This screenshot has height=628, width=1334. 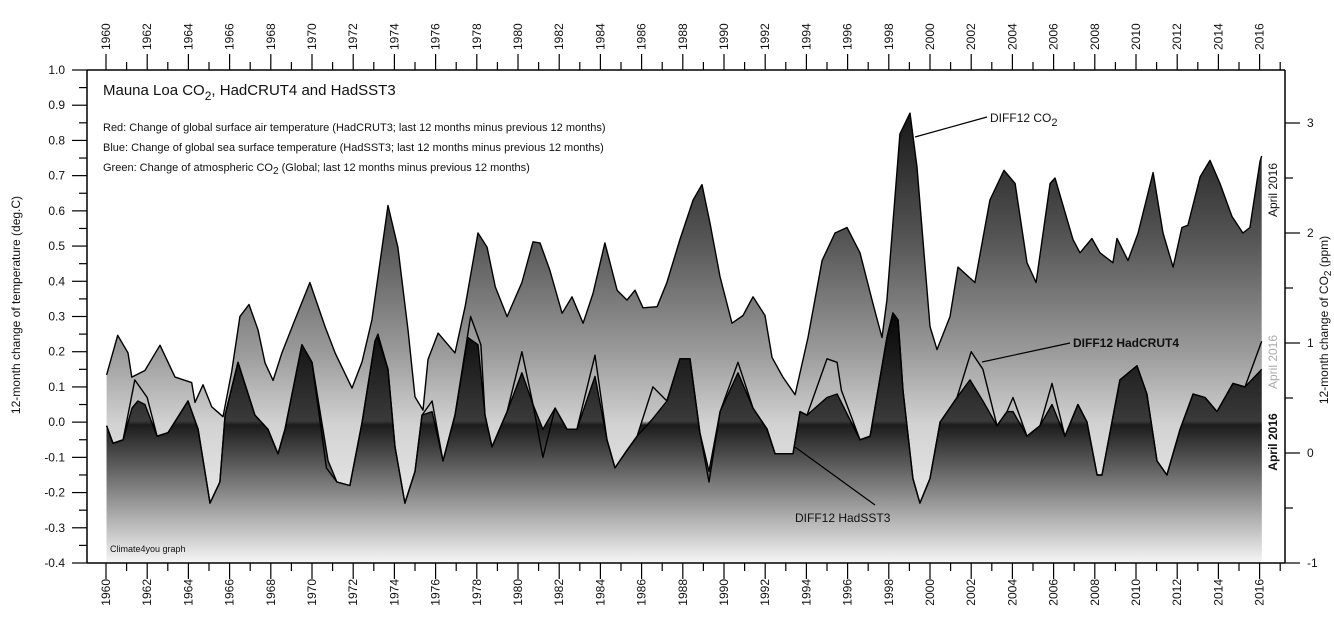 I want to click on x-tick-label-top: 2016, so click(x=1260, y=36).